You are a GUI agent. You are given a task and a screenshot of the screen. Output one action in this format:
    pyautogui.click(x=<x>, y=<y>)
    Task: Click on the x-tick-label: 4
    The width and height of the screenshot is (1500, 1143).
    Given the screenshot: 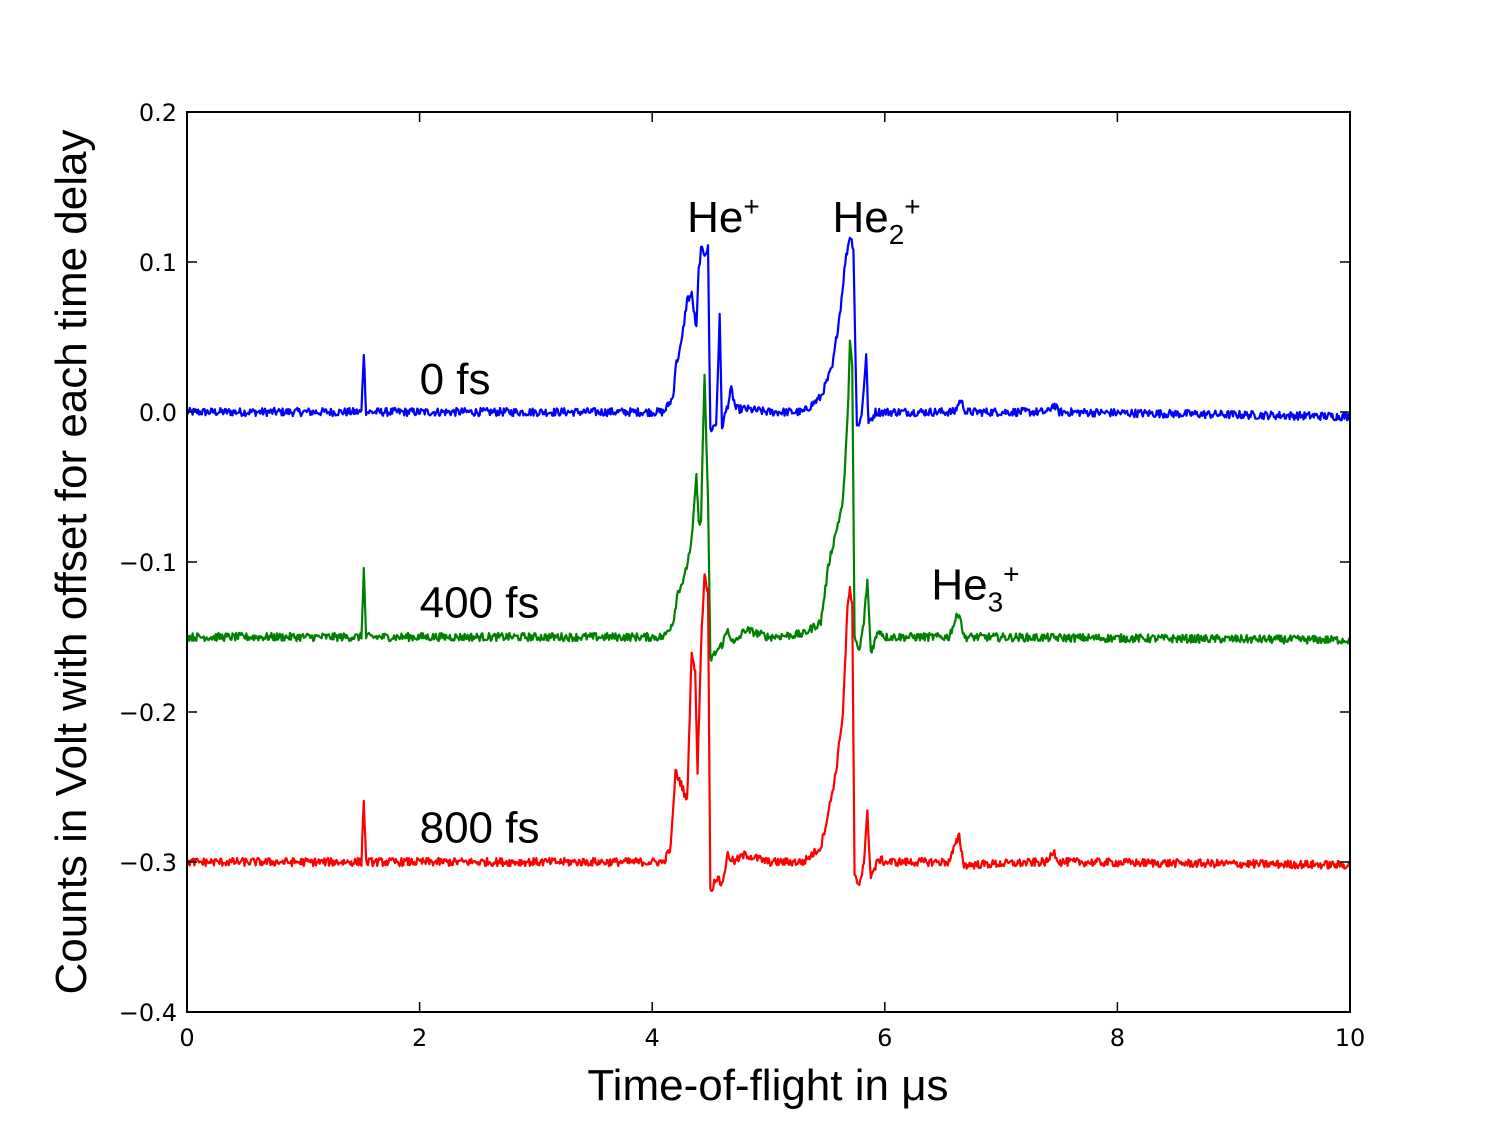 What is the action you would take?
    pyautogui.click(x=652, y=1038)
    